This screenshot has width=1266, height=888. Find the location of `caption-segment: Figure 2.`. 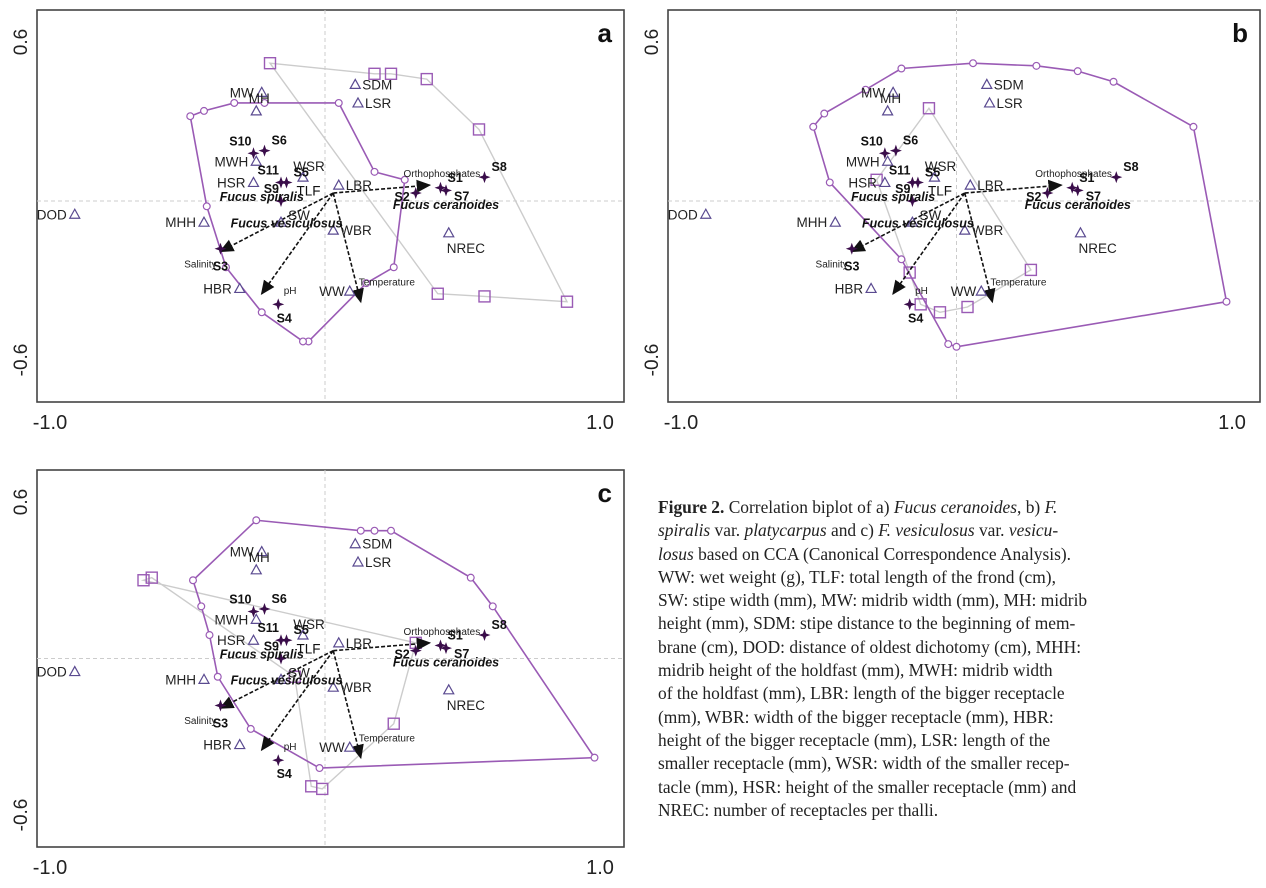

caption-segment: Figure 2. is located at coordinates (691, 507).